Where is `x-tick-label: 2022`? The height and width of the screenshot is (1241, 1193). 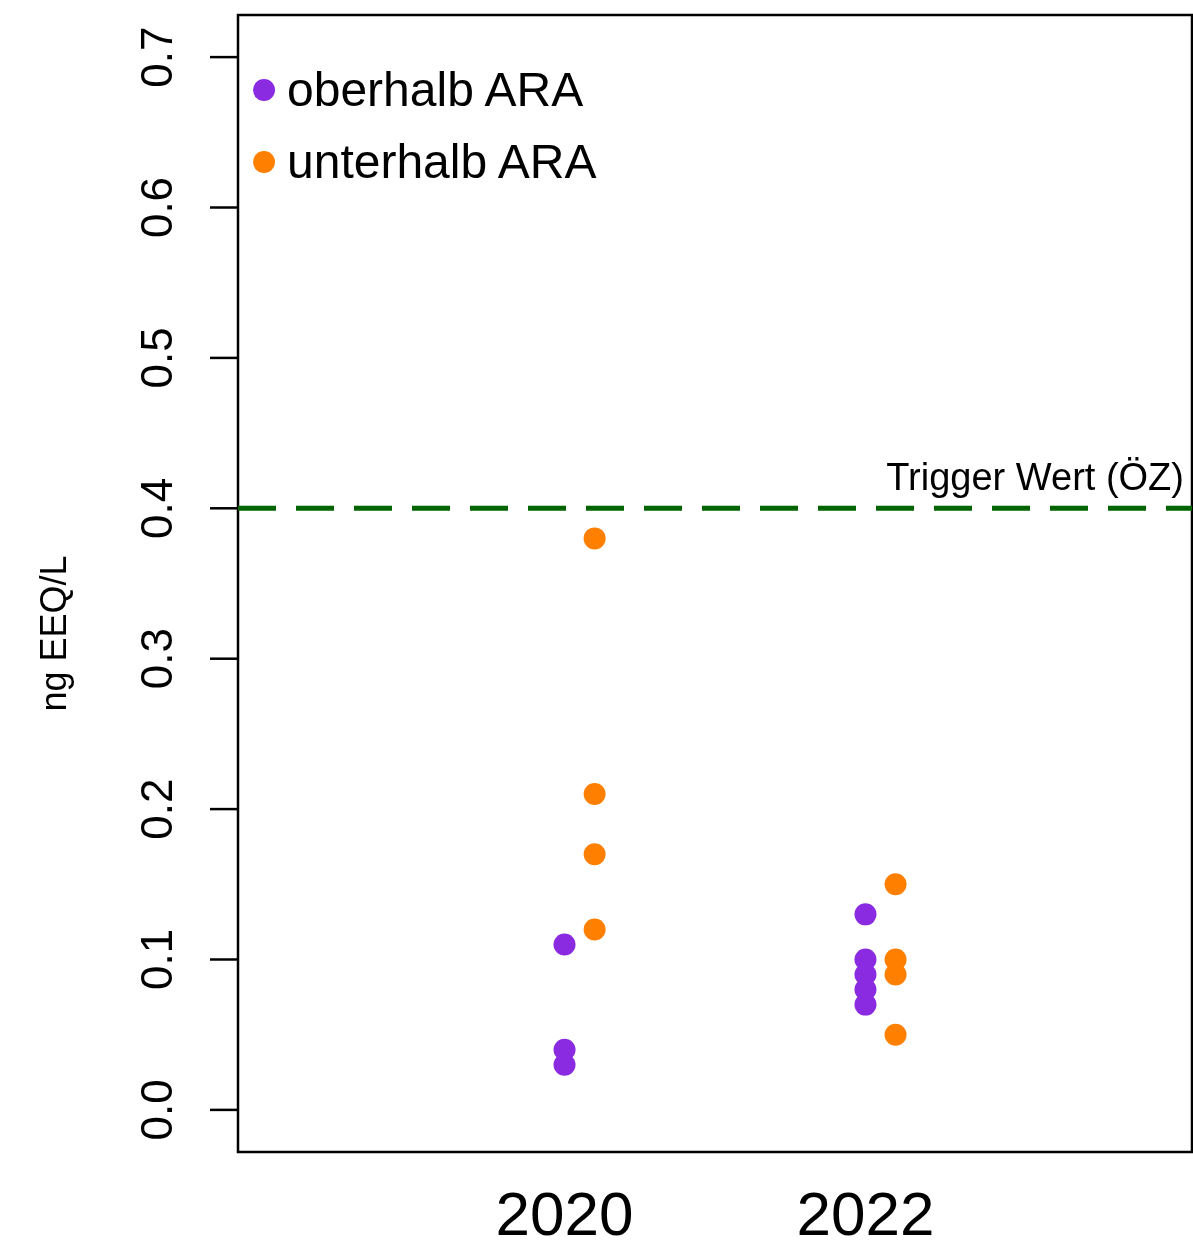
x-tick-label: 2022 is located at coordinates (865, 1210).